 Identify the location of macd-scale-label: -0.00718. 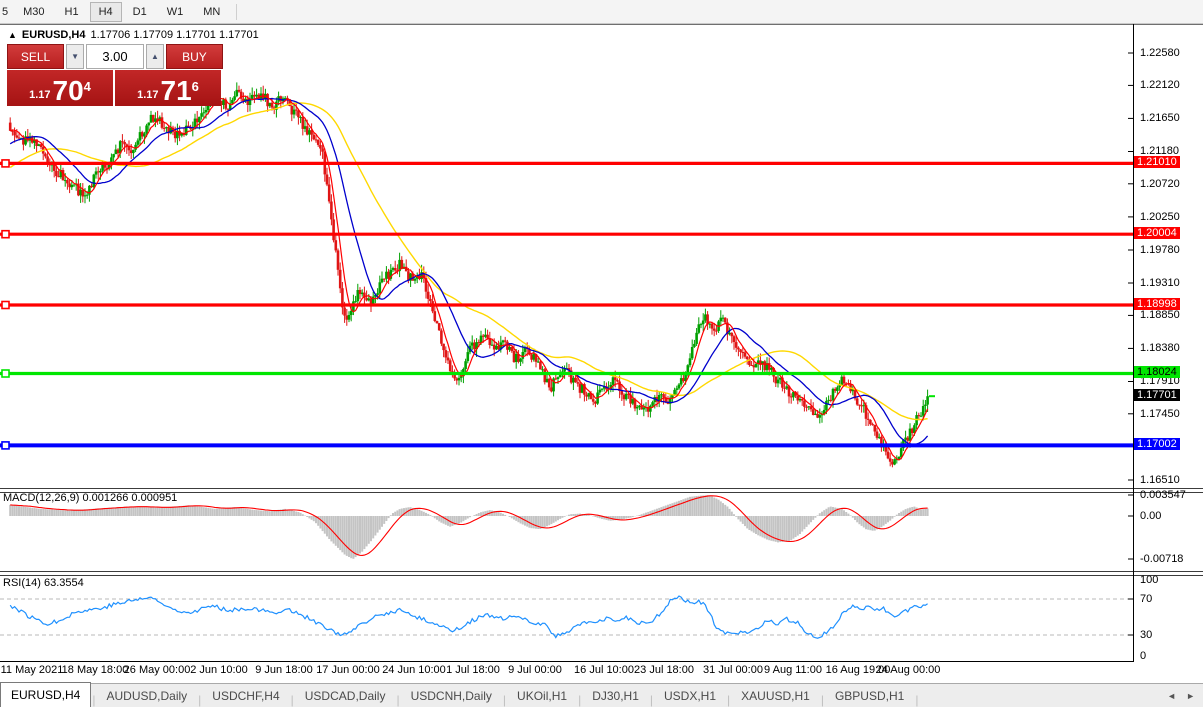
(1162, 559).